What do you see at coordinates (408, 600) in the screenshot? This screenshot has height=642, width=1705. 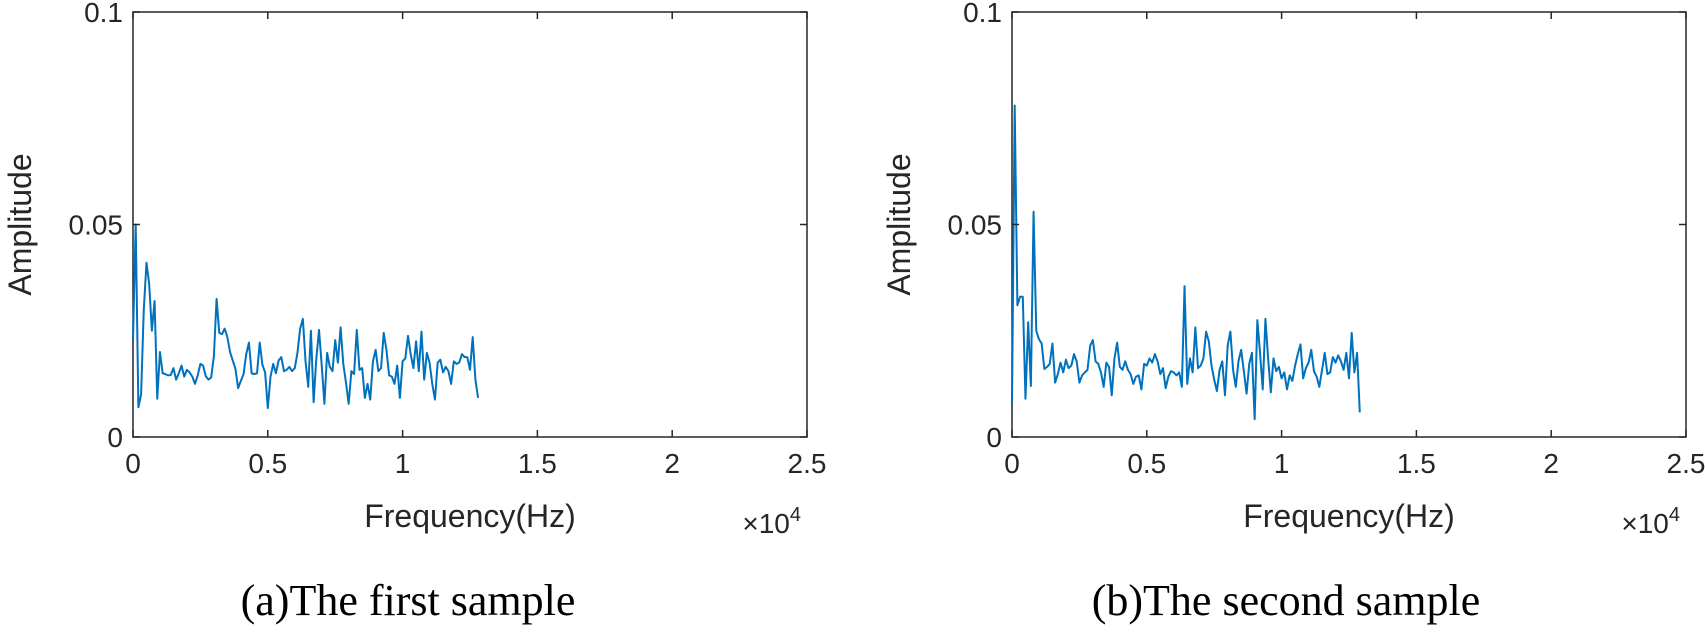 I see `subplot-caption: (a)The first sample` at bounding box center [408, 600].